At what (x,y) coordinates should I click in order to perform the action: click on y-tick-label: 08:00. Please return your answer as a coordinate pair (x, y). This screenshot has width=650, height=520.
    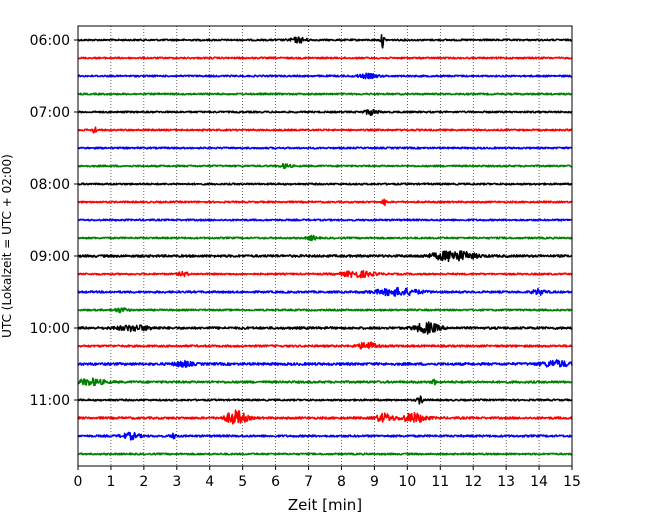
    Looking at the image, I should click on (50, 185).